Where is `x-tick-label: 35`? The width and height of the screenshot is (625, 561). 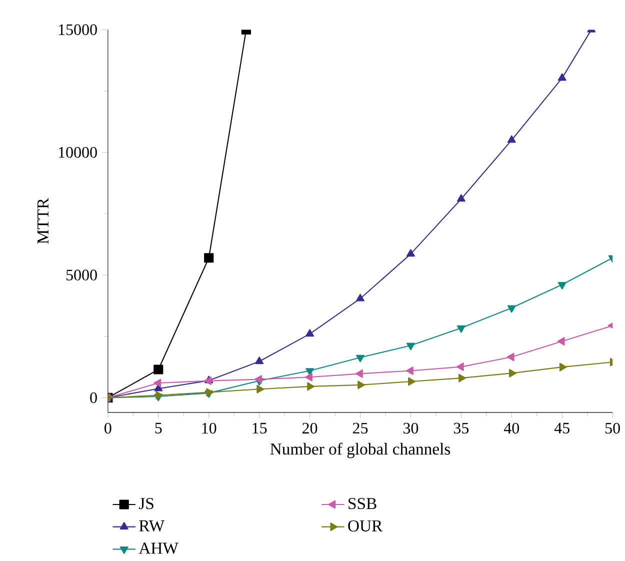
x-tick-label: 35 is located at coordinates (461, 428).